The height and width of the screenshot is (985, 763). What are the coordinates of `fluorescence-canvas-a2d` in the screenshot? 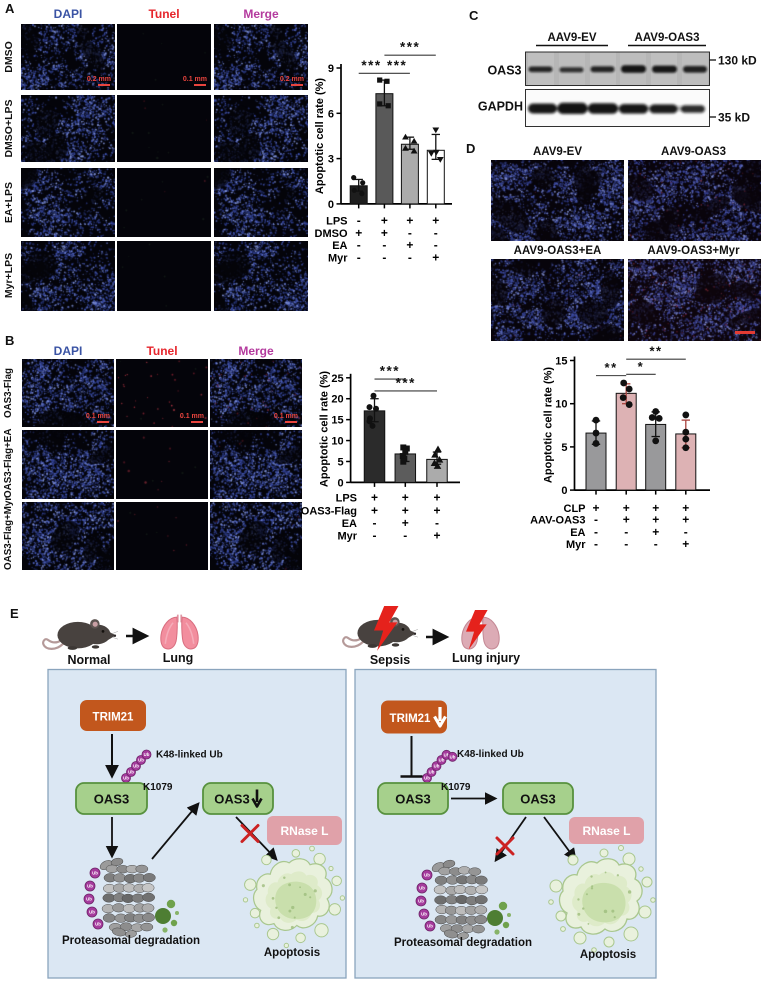 It's located at (68, 202).